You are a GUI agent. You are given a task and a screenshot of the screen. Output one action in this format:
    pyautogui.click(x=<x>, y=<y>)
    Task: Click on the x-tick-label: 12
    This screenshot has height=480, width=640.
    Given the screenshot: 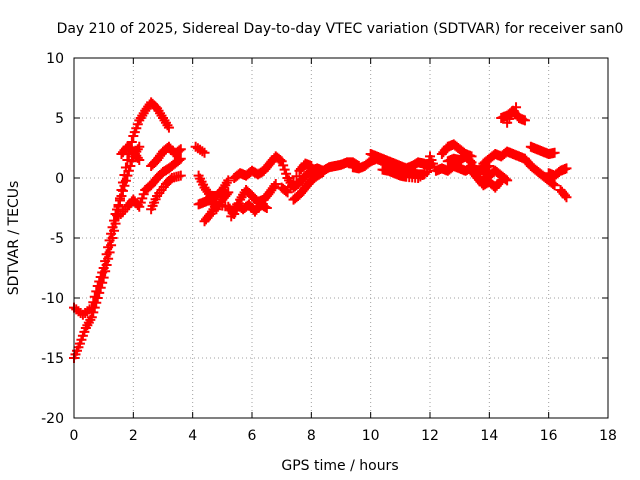 What is the action you would take?
    pyautogui.click(x=430, y=436)
    